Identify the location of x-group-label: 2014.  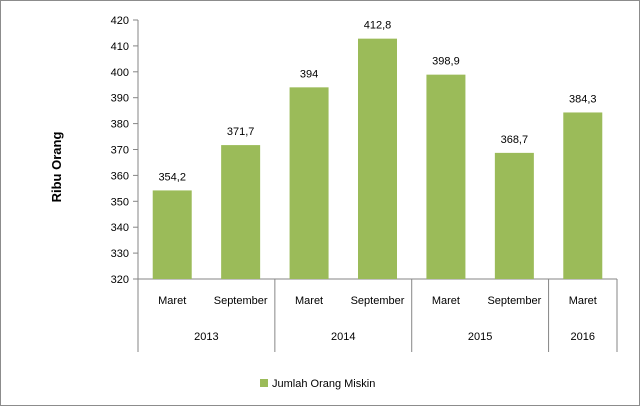
(343, 337).